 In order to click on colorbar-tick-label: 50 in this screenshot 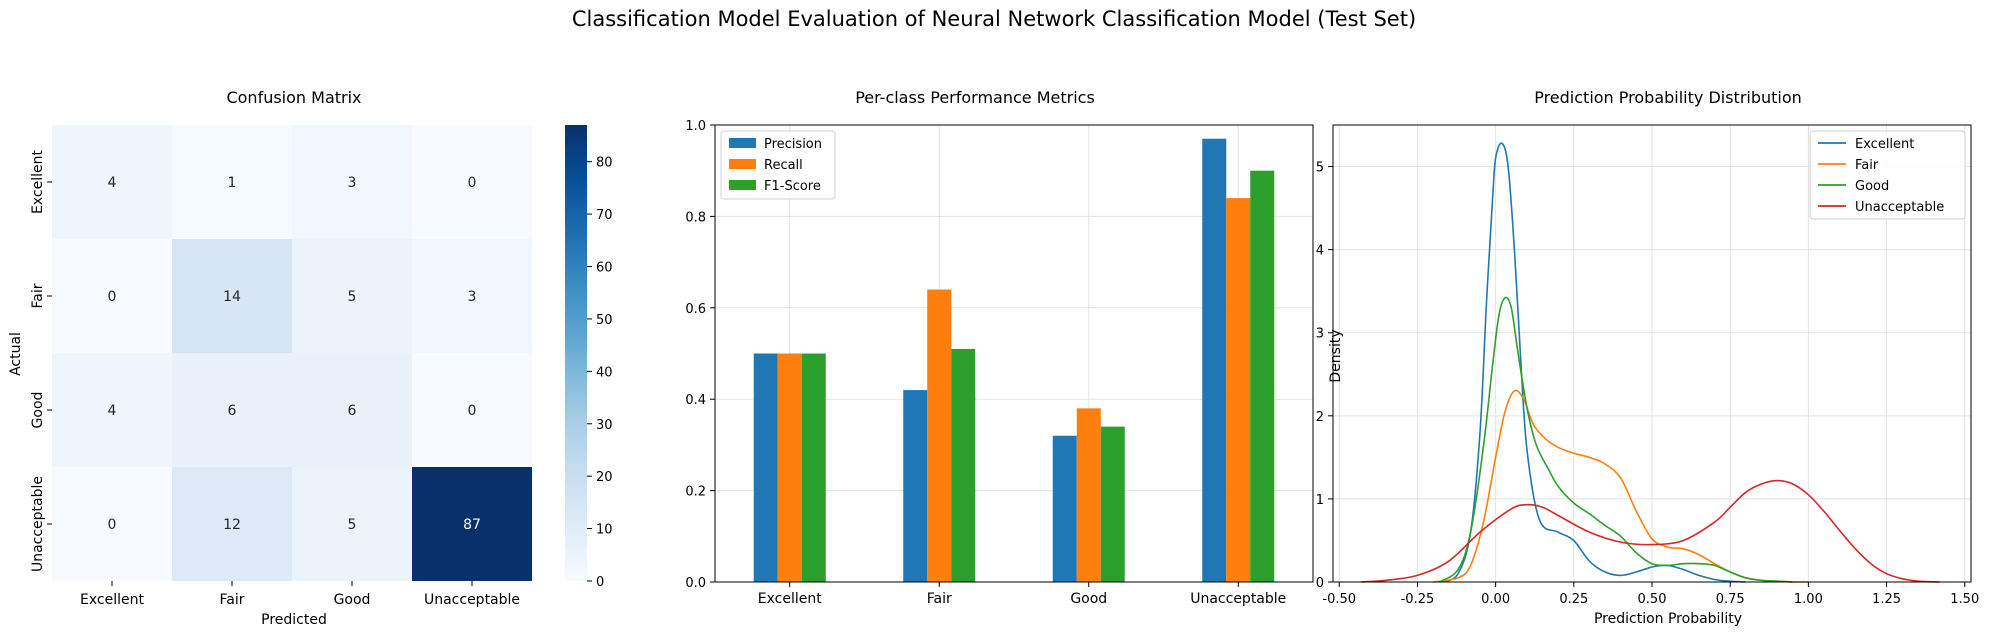, I will do `click(604, 320)`.